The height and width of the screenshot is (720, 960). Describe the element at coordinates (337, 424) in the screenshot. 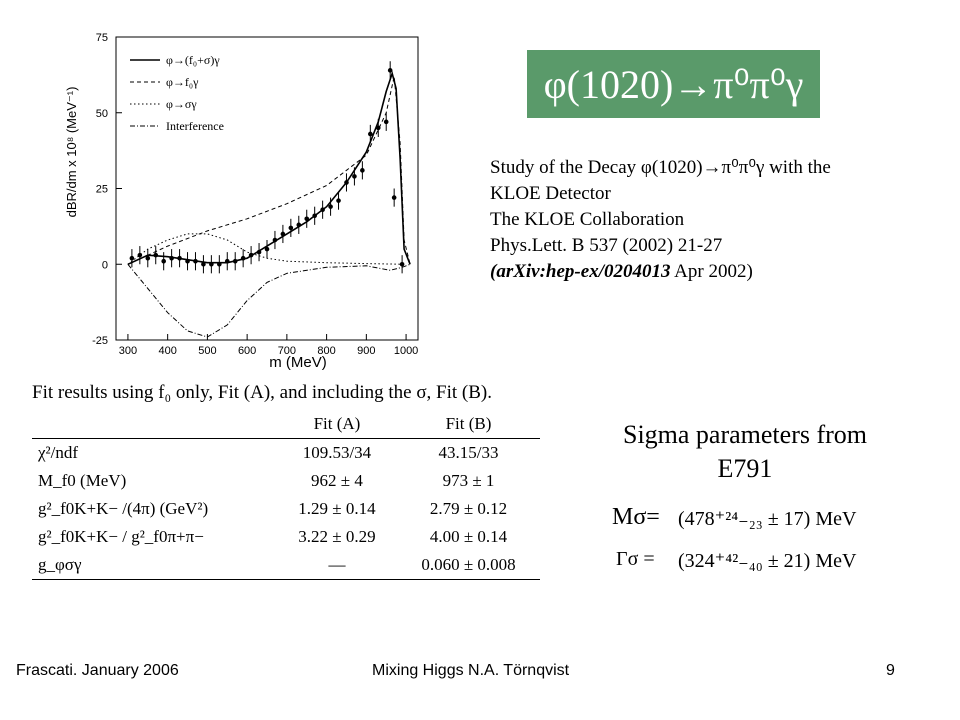

I see `header-cell: Fit (A)` at that location.